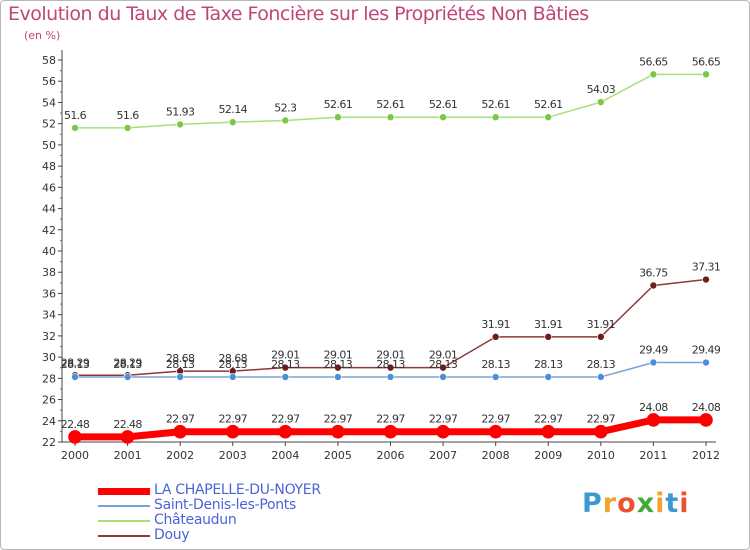 The image size is (750, 550). What do you see at coordinates (172, 535) in the screenshot?
I see `legend-label: Douy` at bounding box center [172, 535].